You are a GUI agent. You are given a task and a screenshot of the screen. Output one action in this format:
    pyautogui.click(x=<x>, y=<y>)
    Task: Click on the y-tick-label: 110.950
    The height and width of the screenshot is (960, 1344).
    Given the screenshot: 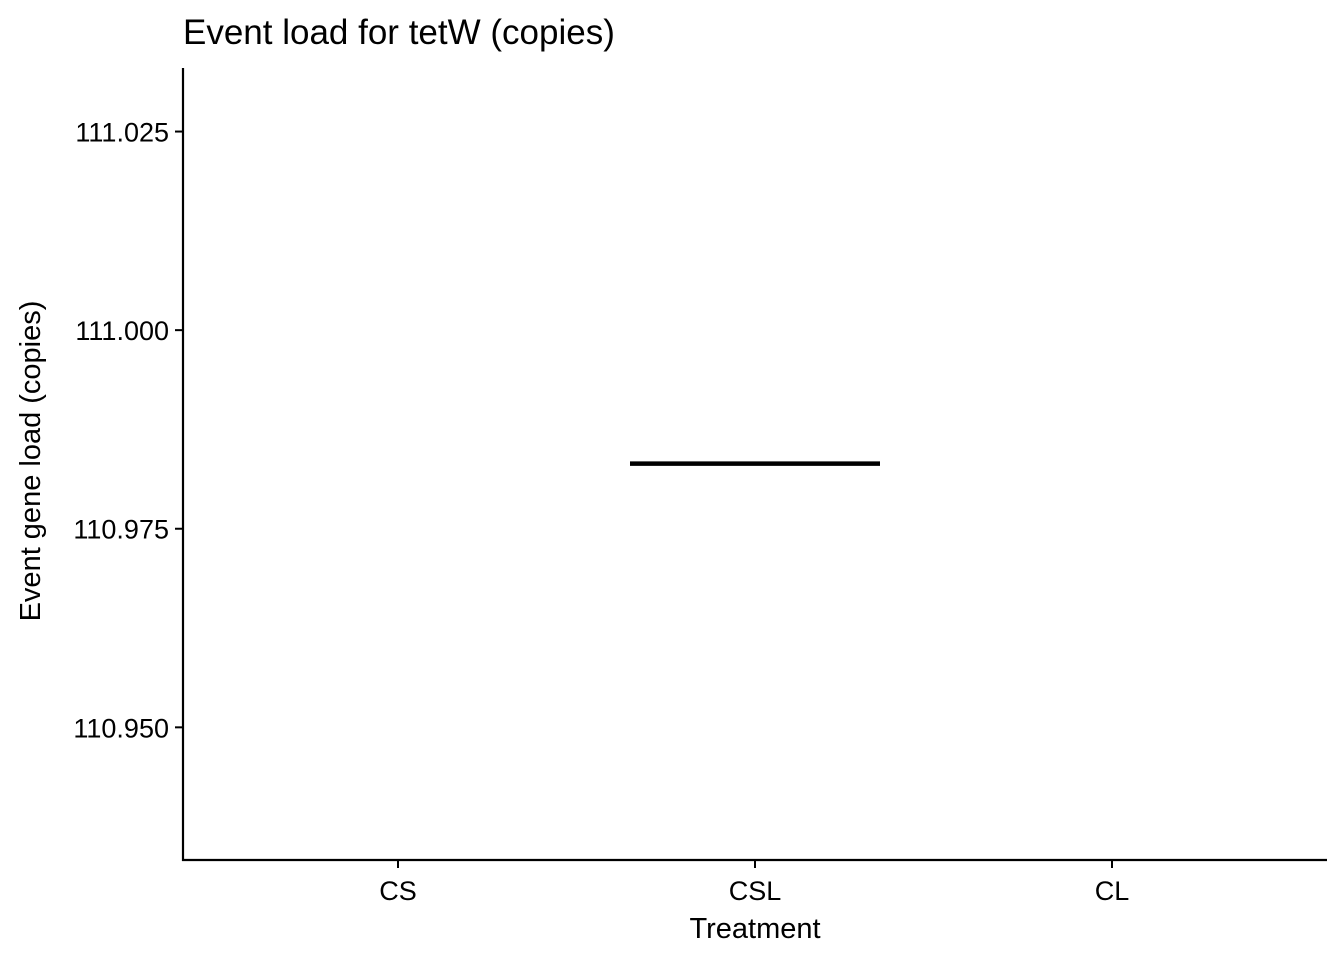 What is the action you would take?
    pyautogui.click(x=121, y=728)
    